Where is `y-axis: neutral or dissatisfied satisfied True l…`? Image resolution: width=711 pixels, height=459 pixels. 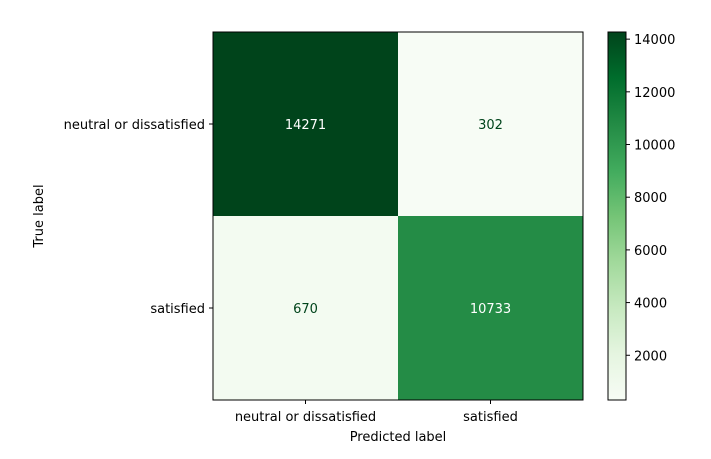 y-axis: neutral or dissatisfied satisfied True l… is located at coordinates (122, 217).